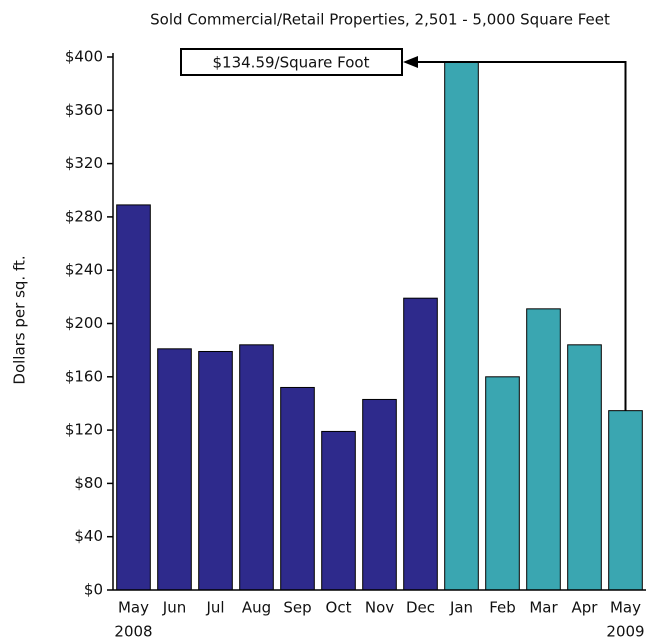 The height and width of the screenshot is (643, 651). I want to click on x-tick-label: Oct, so click(339, 608).